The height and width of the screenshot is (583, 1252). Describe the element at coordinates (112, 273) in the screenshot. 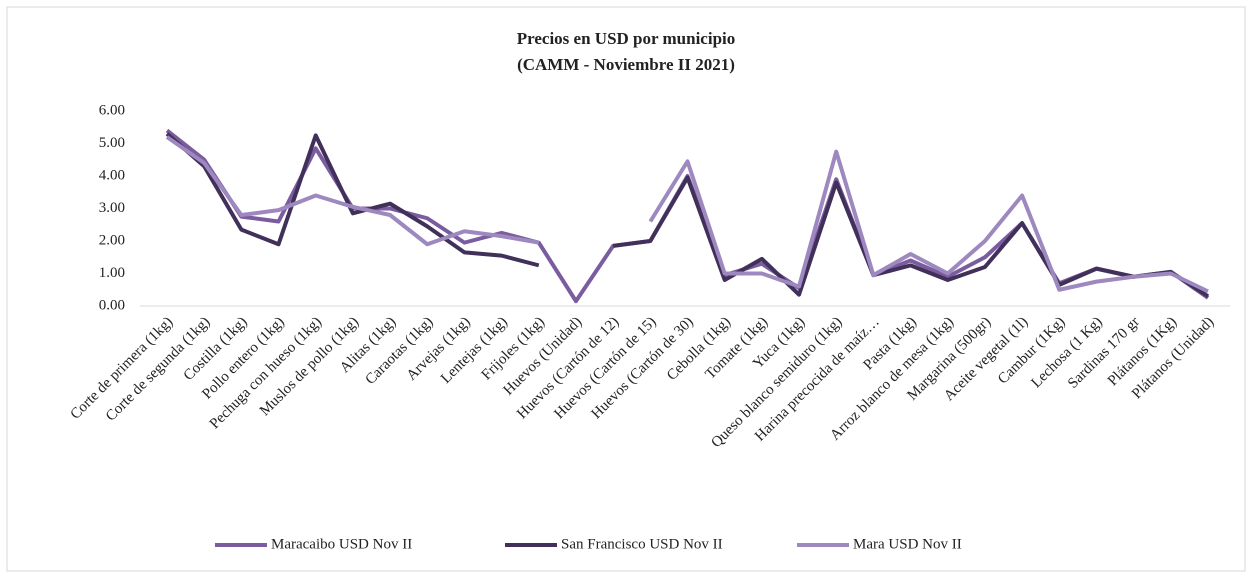

I see `y-tick-label: 1.00` at that location.